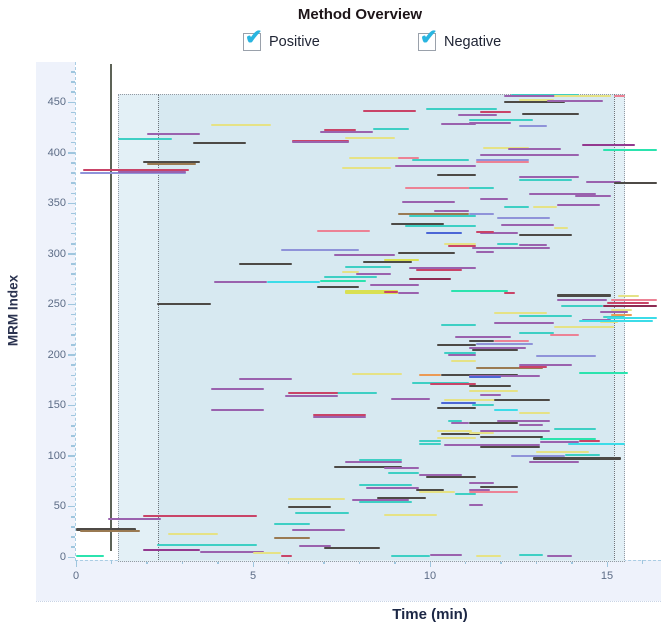 Image resolution: width=671 pixels, height=636 pixels. What do you see at coordinates (56, 354) in the screenshot?
I see `y-tick-label: 200` at bounding box center [56, 354].